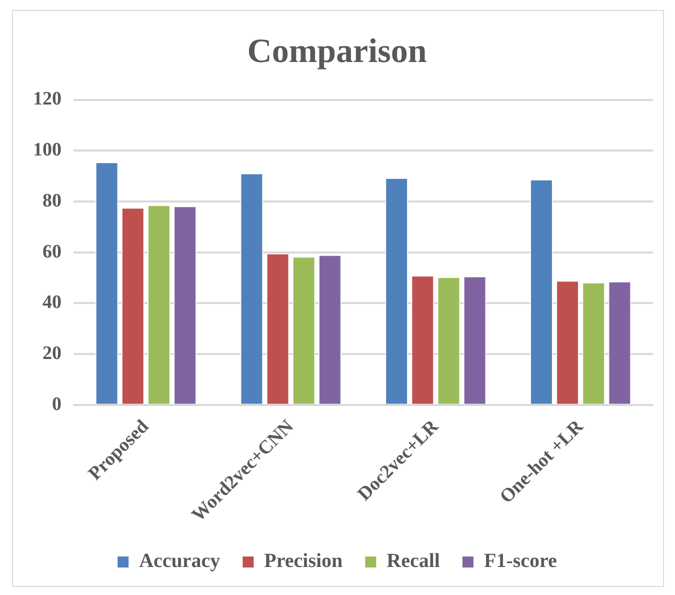 This screenshot has height=595, width=675. What do you see at coordinates (337, 51) in the screenshot?
I see `chart-title: Comparison` at bounding box center [337, 51].